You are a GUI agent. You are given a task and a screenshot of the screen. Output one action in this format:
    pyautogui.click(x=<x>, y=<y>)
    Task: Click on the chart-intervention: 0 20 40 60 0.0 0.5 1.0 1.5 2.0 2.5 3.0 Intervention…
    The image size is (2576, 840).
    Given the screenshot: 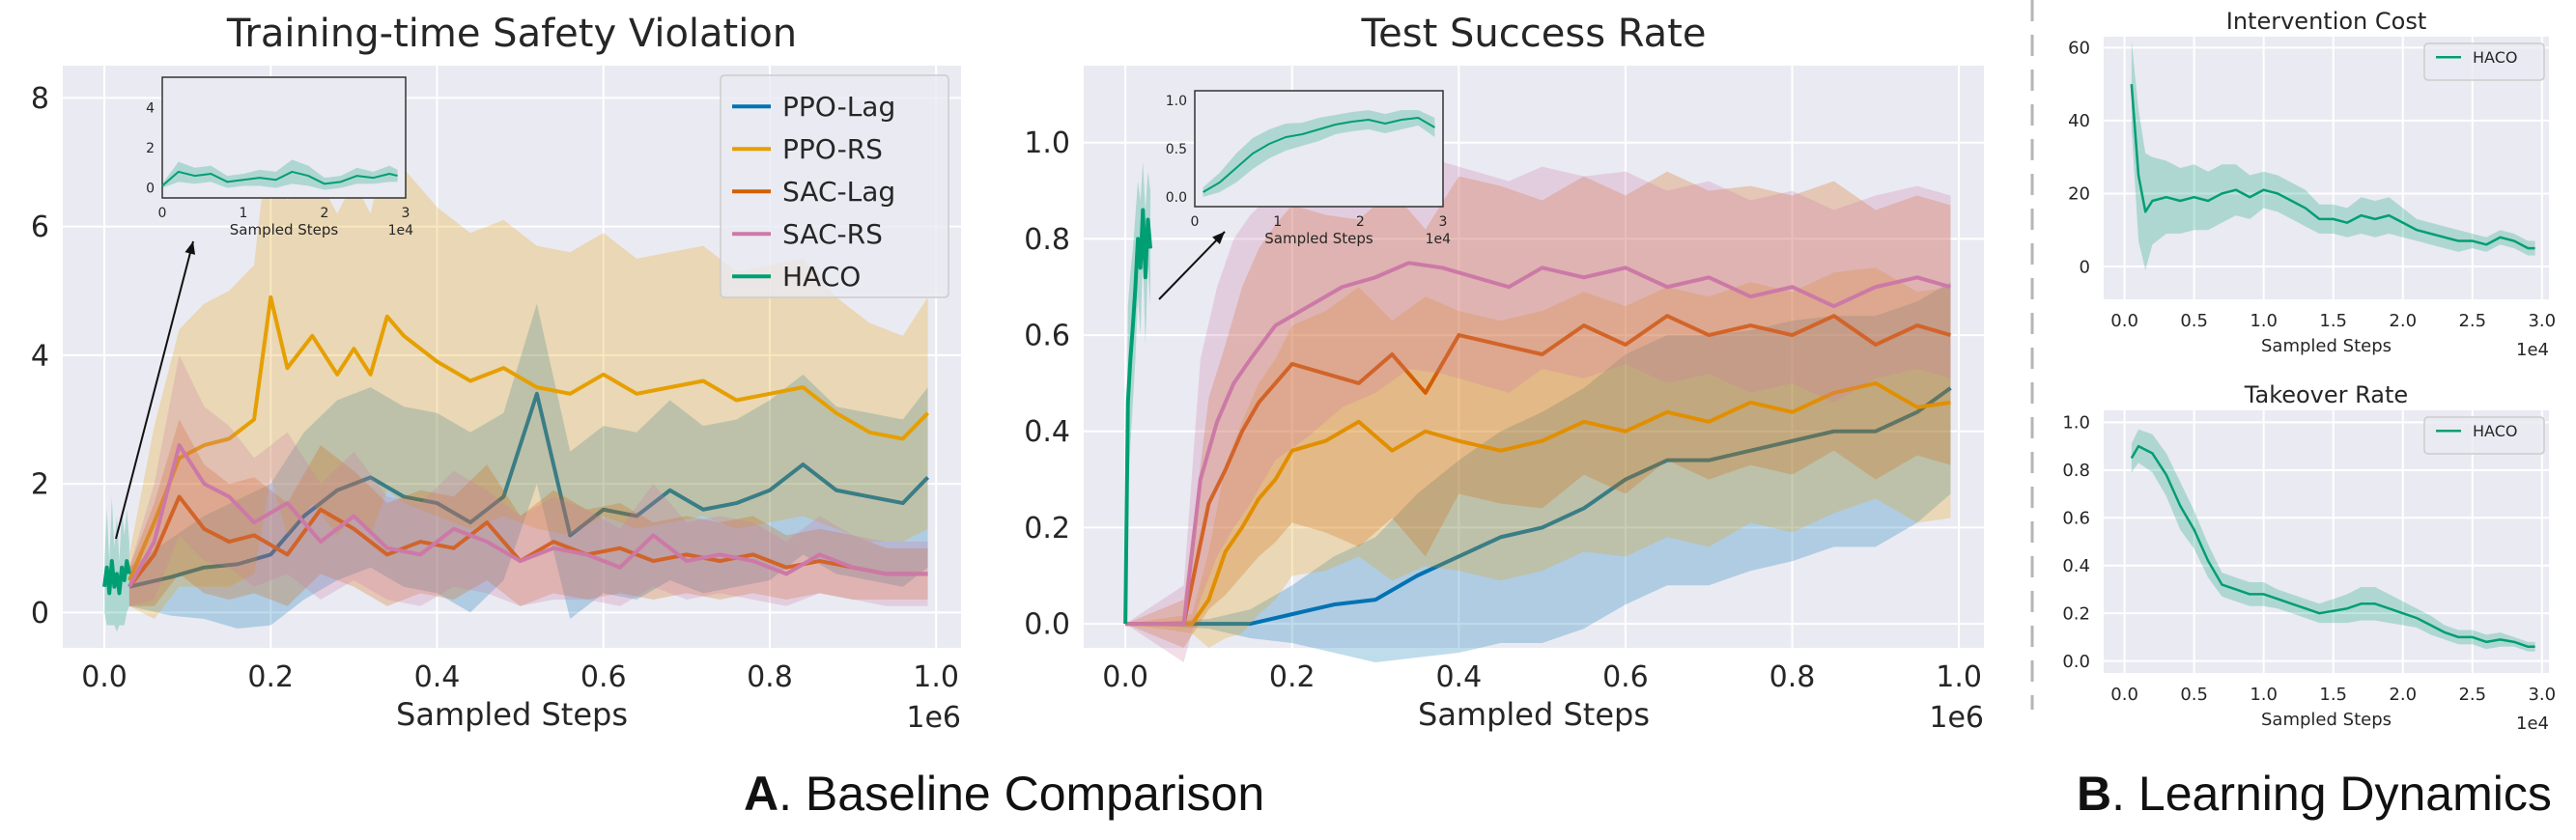 What is the action you would take?
    pyautogui.click(x=2312, y=184)
    